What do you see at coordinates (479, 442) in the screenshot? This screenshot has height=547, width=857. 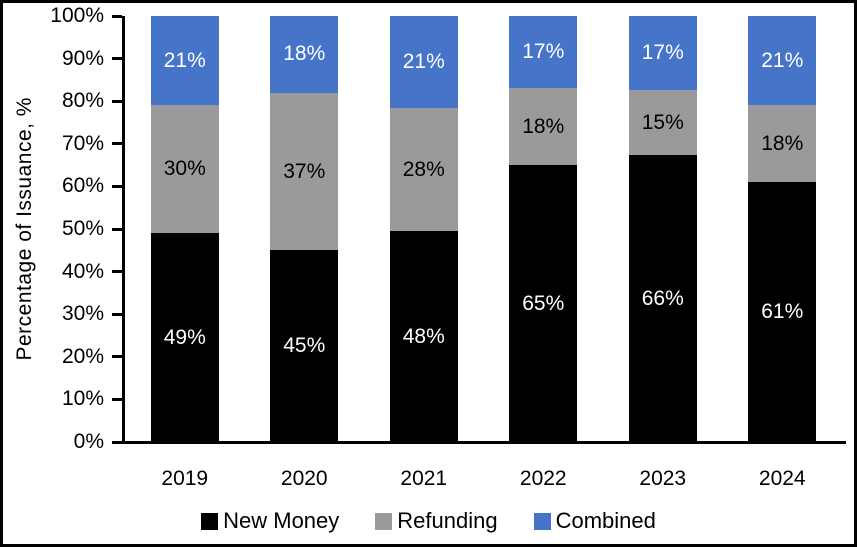 I see `x-axis-line` at bounding box center [479, 442].